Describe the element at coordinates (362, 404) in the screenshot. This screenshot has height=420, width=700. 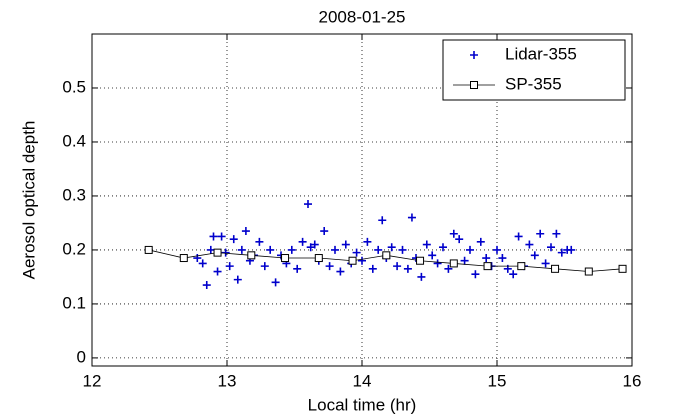
I see `x-axis-label: Local time (hr)` at that location.